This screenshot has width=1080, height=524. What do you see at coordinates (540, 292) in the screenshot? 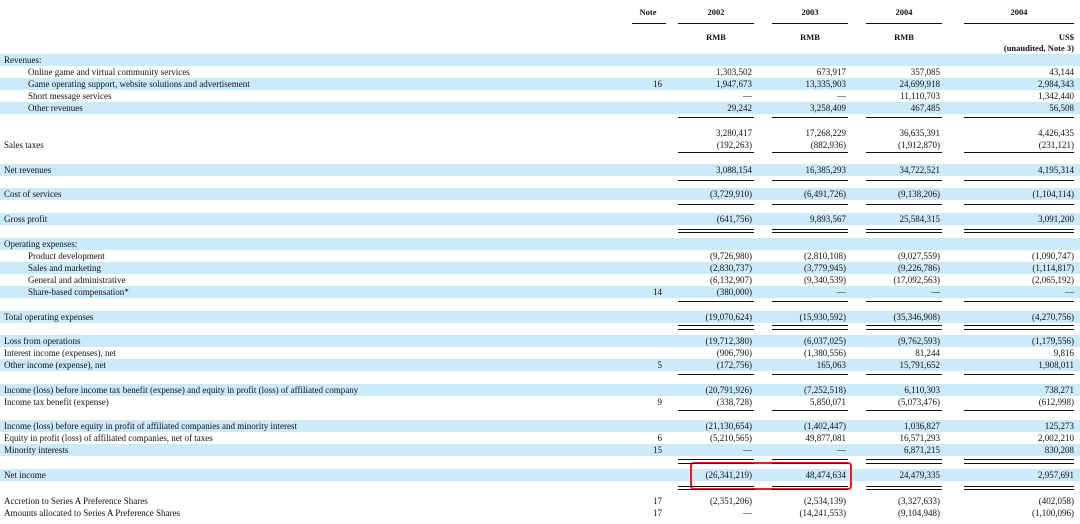
I see `table-row: Share-based compensation* 14 (380,000) — — —` at bounding box center [540, 292].